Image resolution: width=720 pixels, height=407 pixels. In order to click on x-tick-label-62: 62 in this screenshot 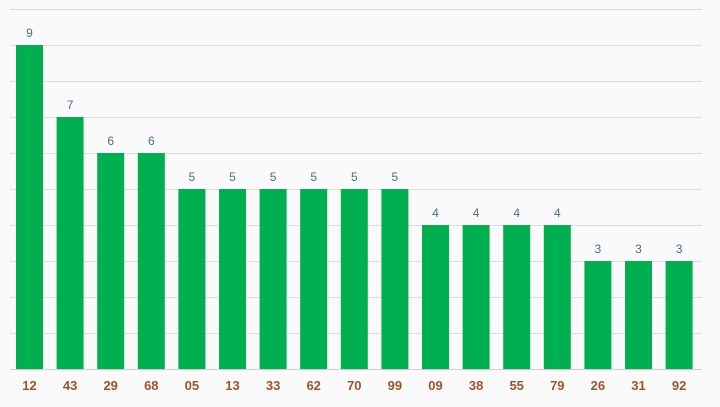, I will do `click(313, 385)`.